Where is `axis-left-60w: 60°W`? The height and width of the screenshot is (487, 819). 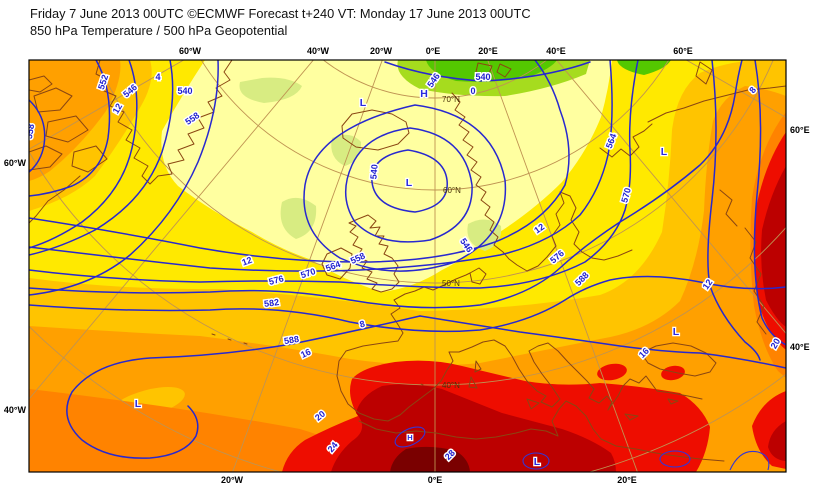
axis-left-60w: 60°W is located at coordinates (15, 163).